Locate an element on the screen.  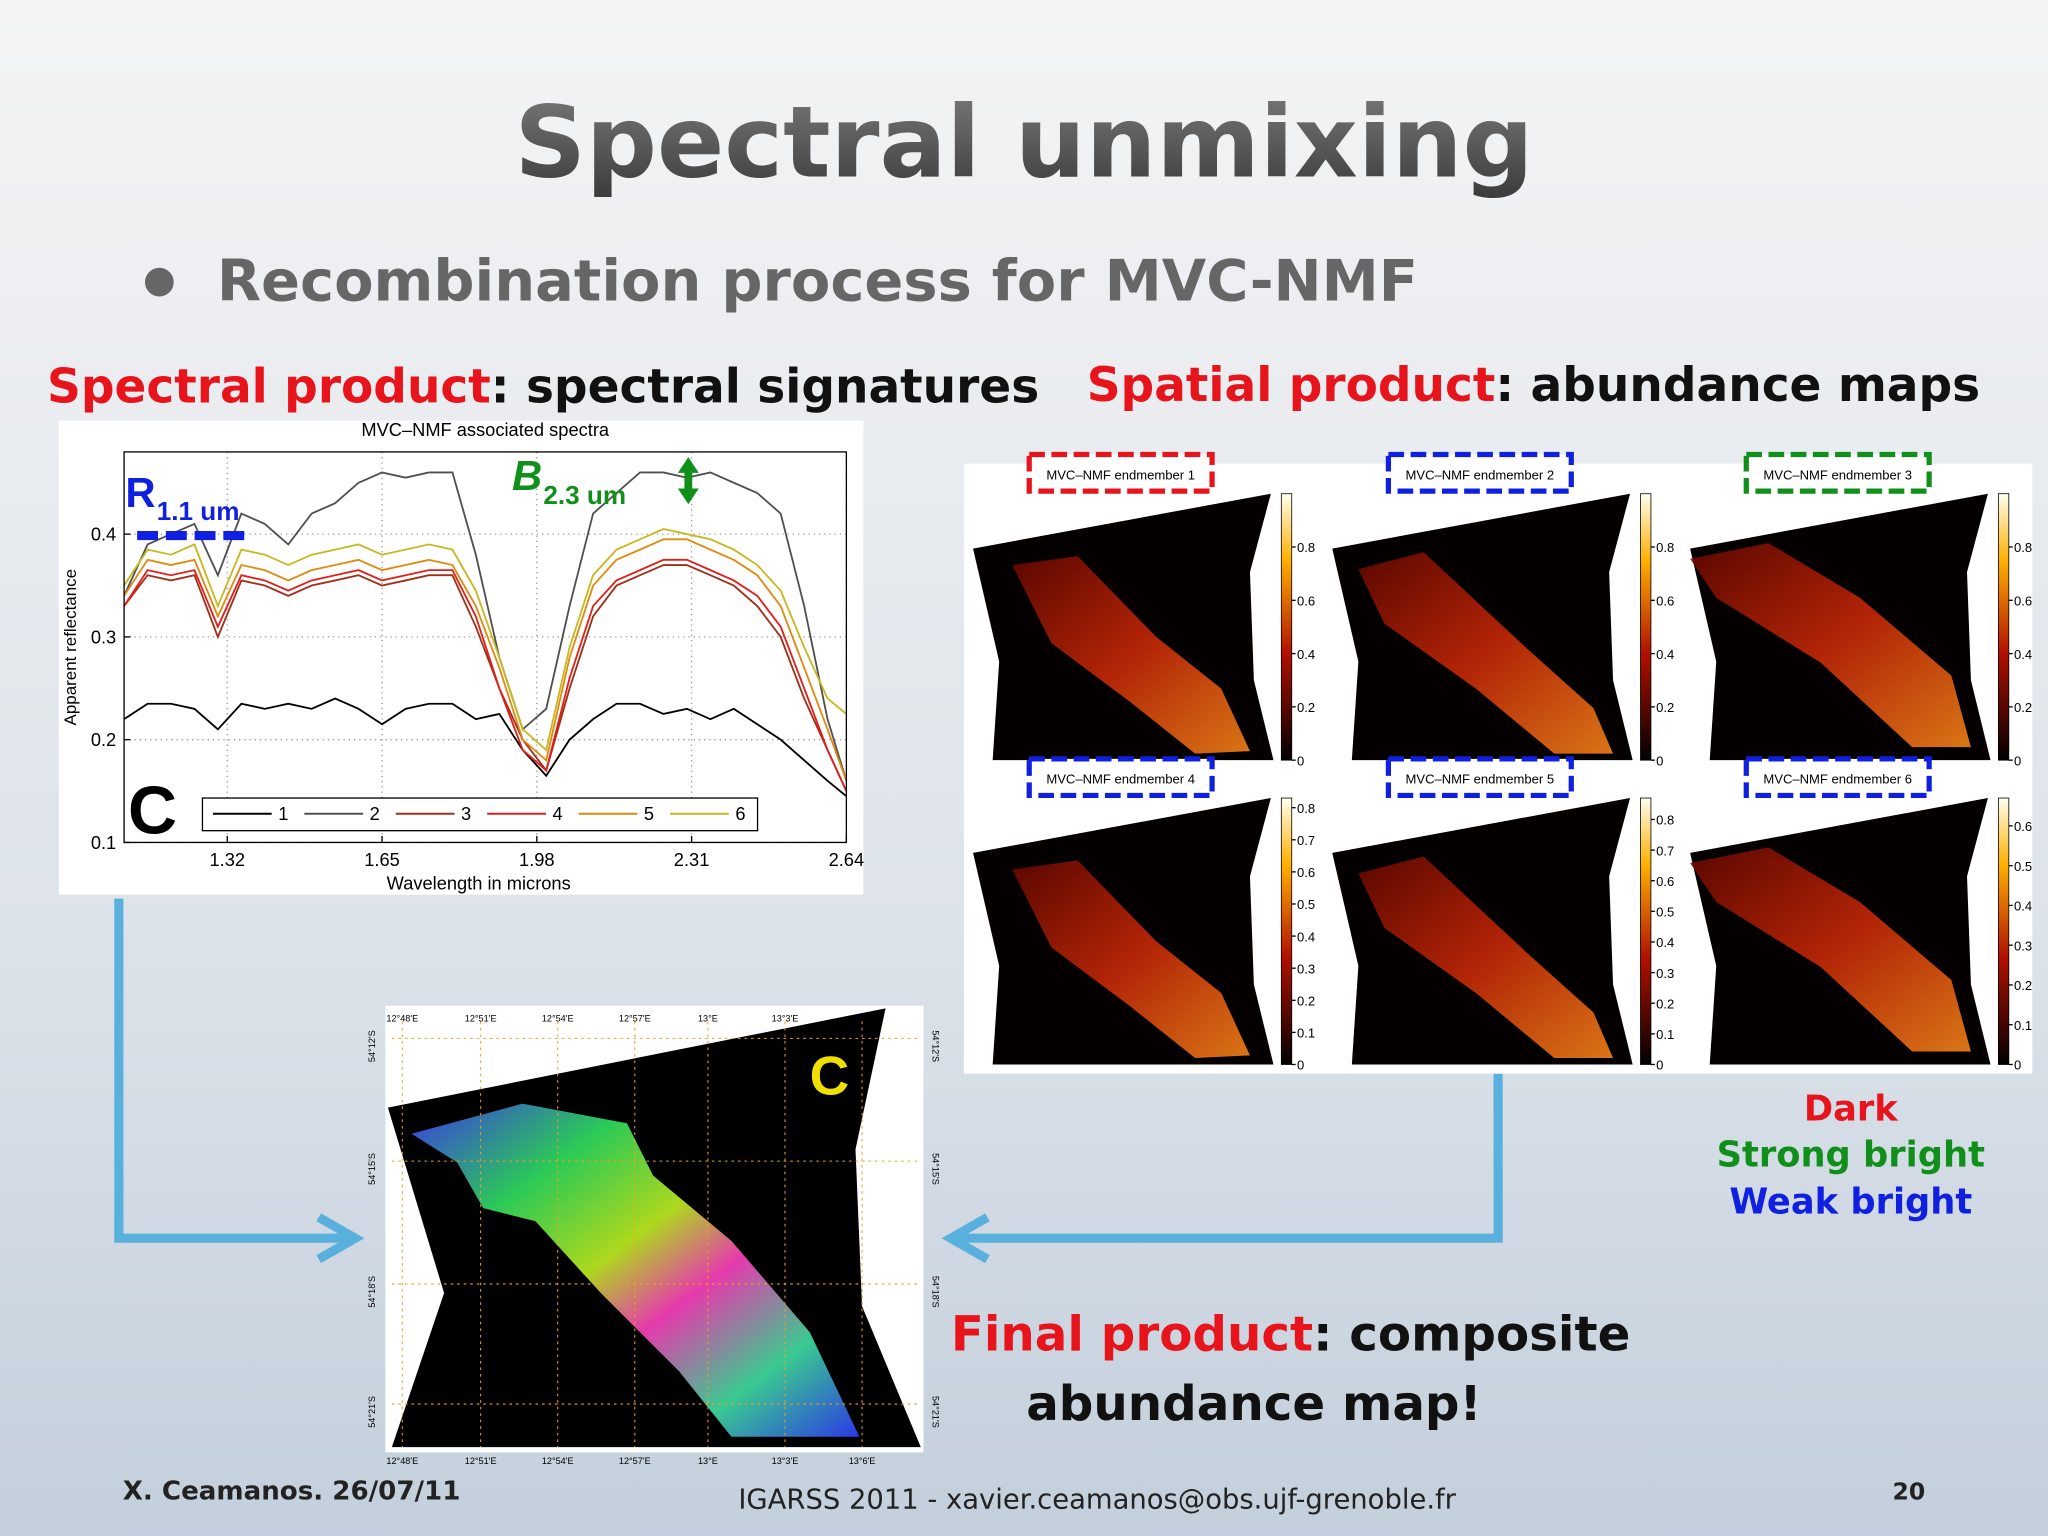
y-tick-label: 0.1 is located at coordinates (103, 842).